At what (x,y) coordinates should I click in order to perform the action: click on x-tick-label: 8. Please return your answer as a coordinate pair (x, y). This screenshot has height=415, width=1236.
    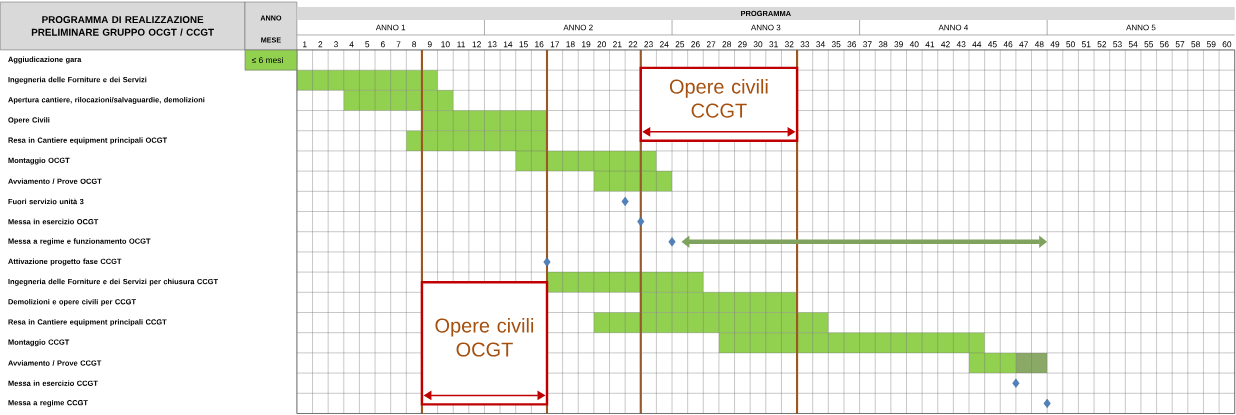
    Looking at the image, I should click on (414, 44).